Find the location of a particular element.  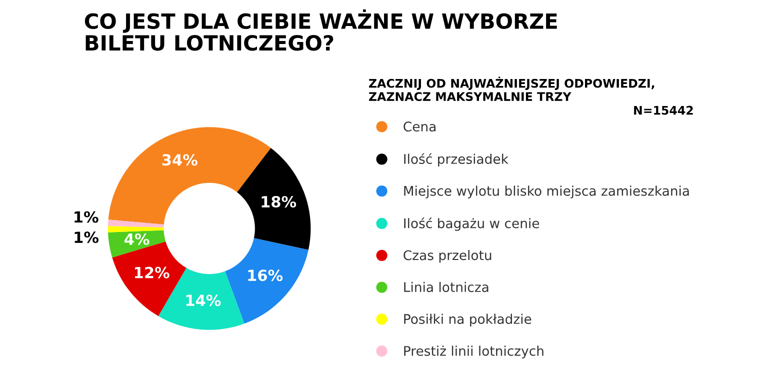

data-label: 12% is located at coordinates (152, 272).